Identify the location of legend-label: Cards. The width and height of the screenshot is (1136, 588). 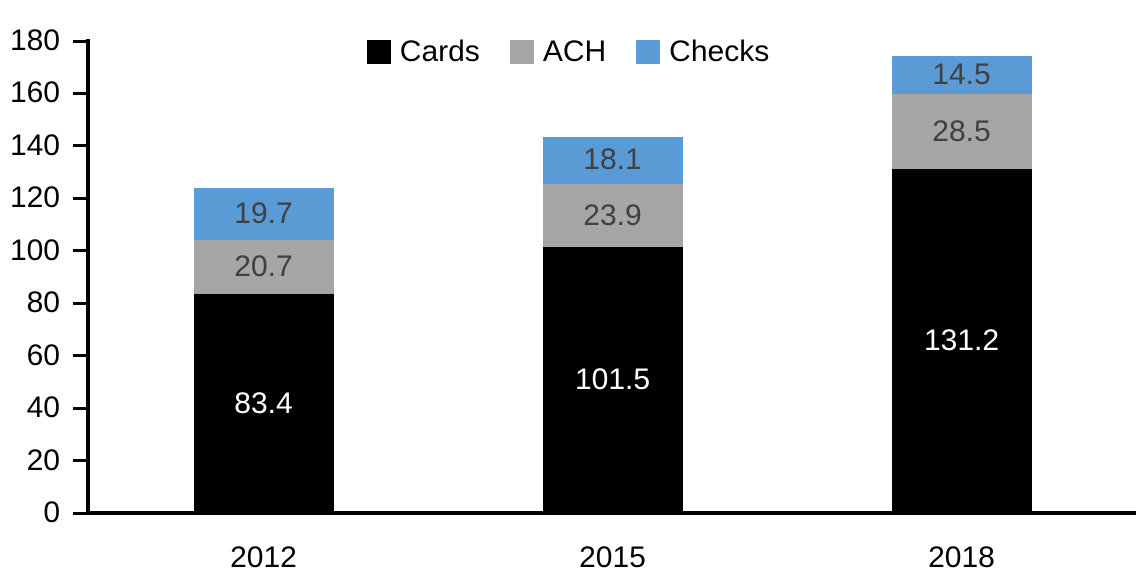
(439, 51).